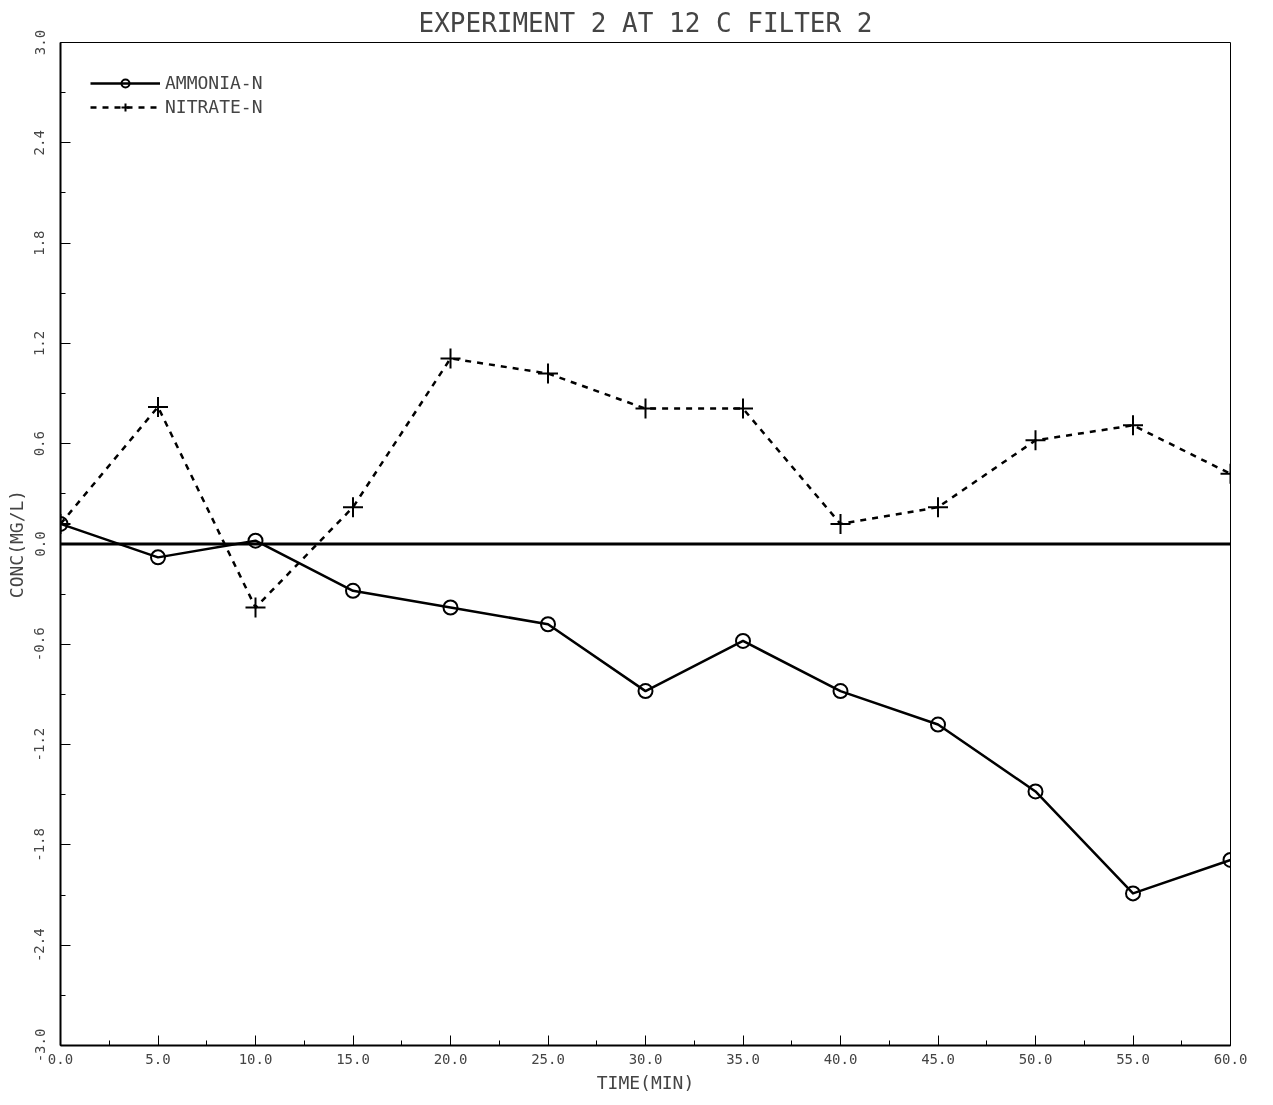 The height and width of the screenshot is (1105, 1273). I want to click on x-tick-label: 55.0, so click(1133, 1058).